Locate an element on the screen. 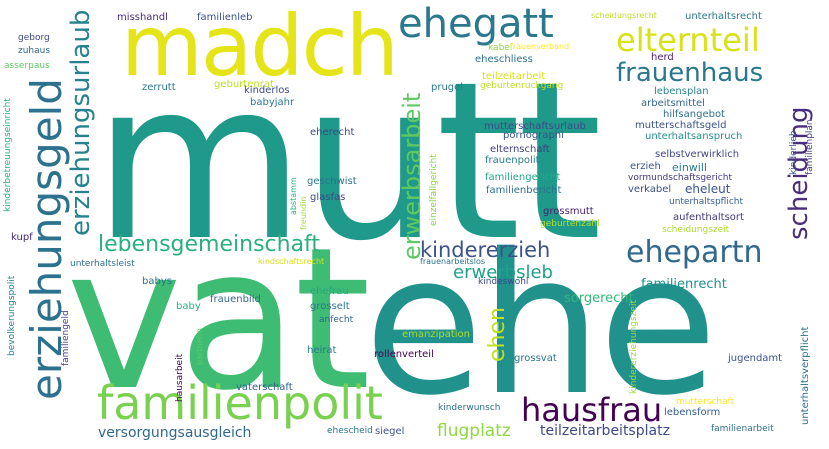 This screenshot has width=829, height=449. word-familienleb: familienleb is located at coordinates (225, 17).